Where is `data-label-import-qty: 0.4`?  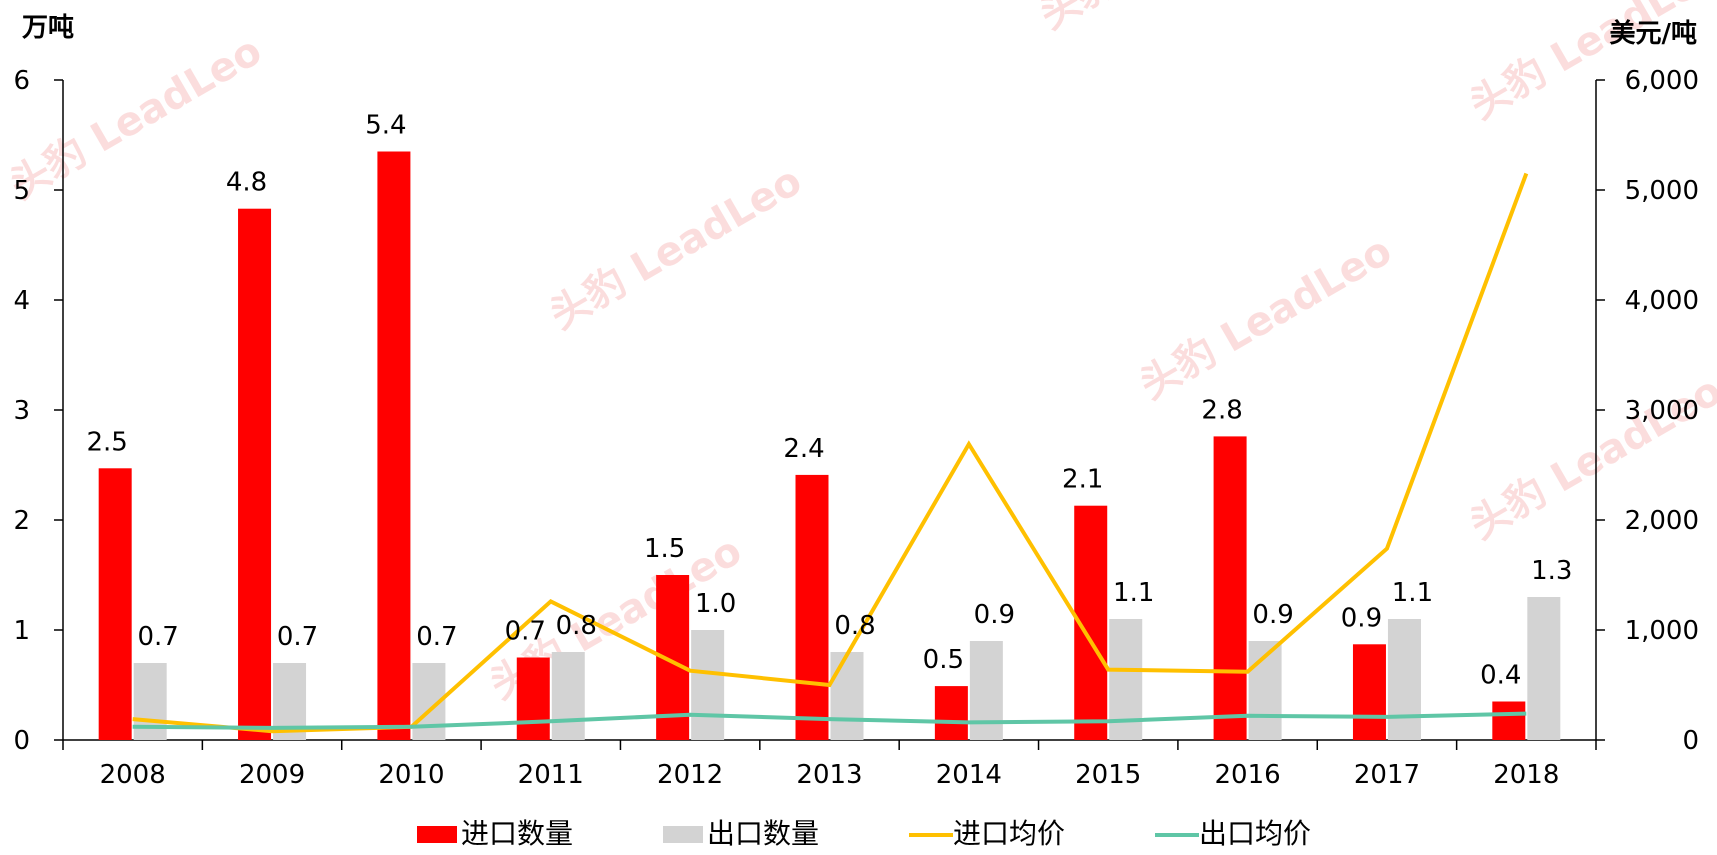
data-label-import-qty: 0.4 is located at coordinates (1500, 676).